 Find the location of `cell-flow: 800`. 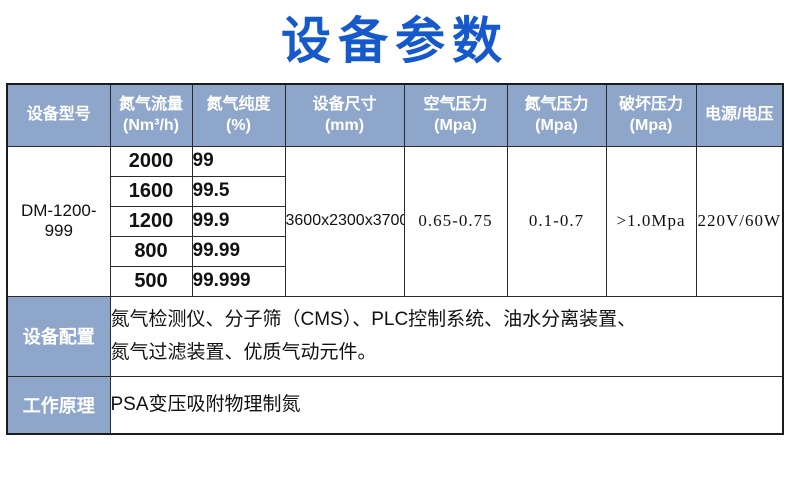

cell-flow: 800 is located at coordinates (151, 251).